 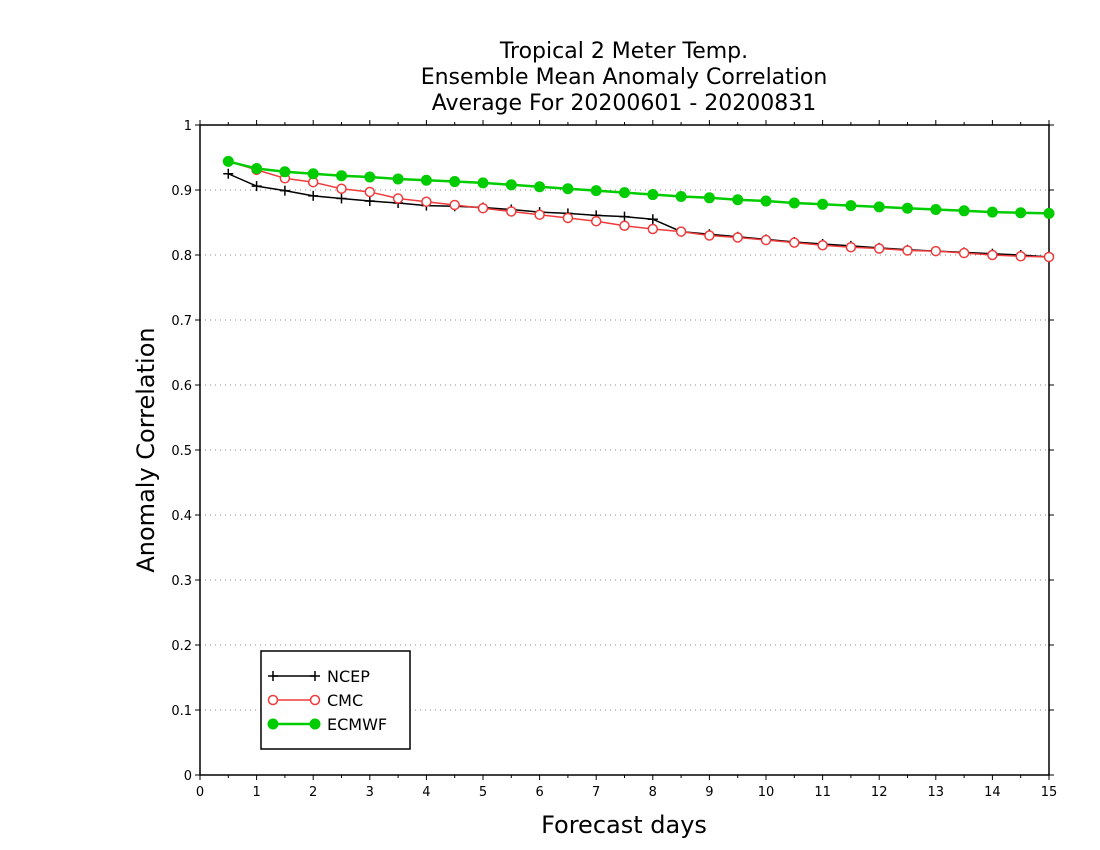 What do you see at coordinates (483, 792) in the screenshot?
I see `x-tick-label-5: 5` at bounding box center [483, 792].